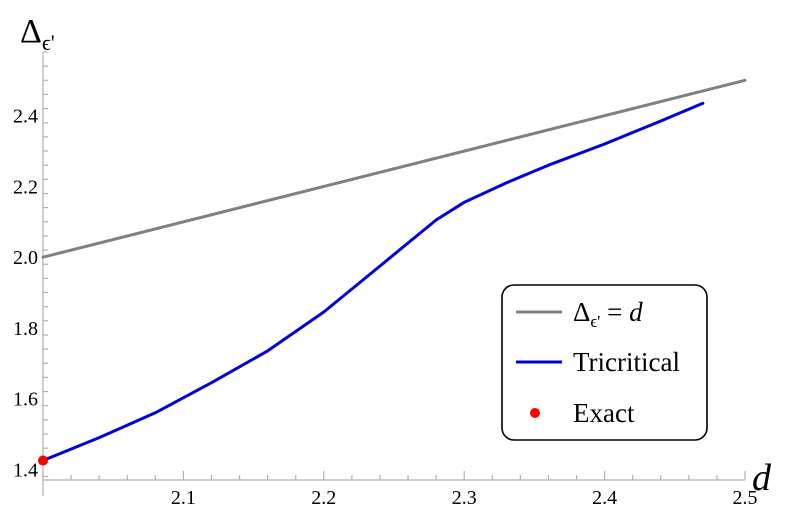 This screenshot has width=797, height=514. I want to click on y-axis-label-sub: ϵ', so click(48, 42).